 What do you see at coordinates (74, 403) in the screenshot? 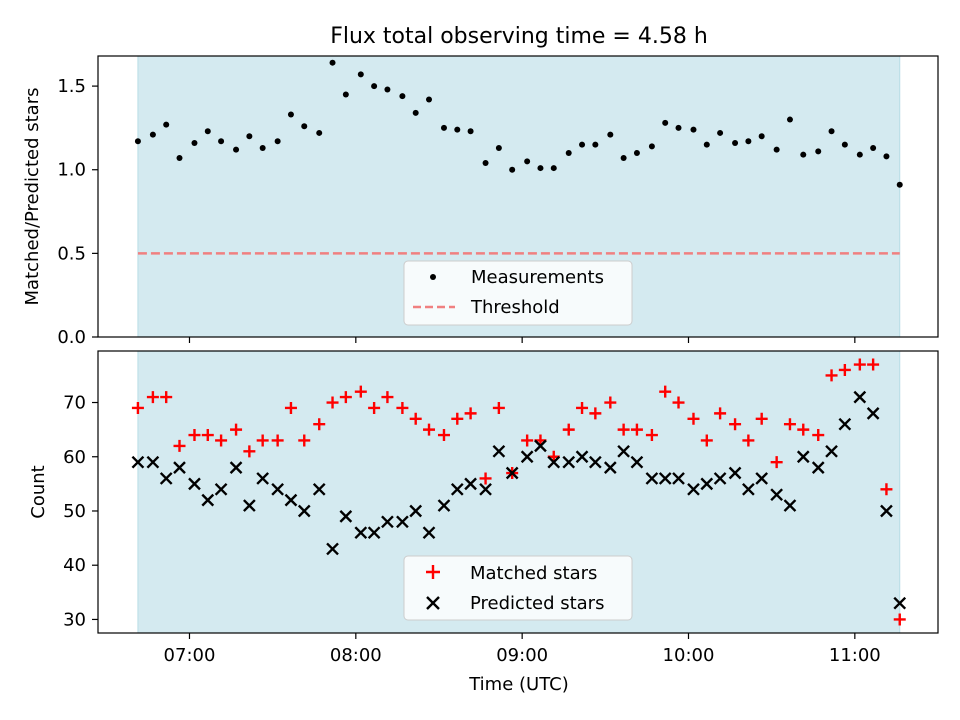
I see `y-tick-label: 70` at bounding box center [74, 403].